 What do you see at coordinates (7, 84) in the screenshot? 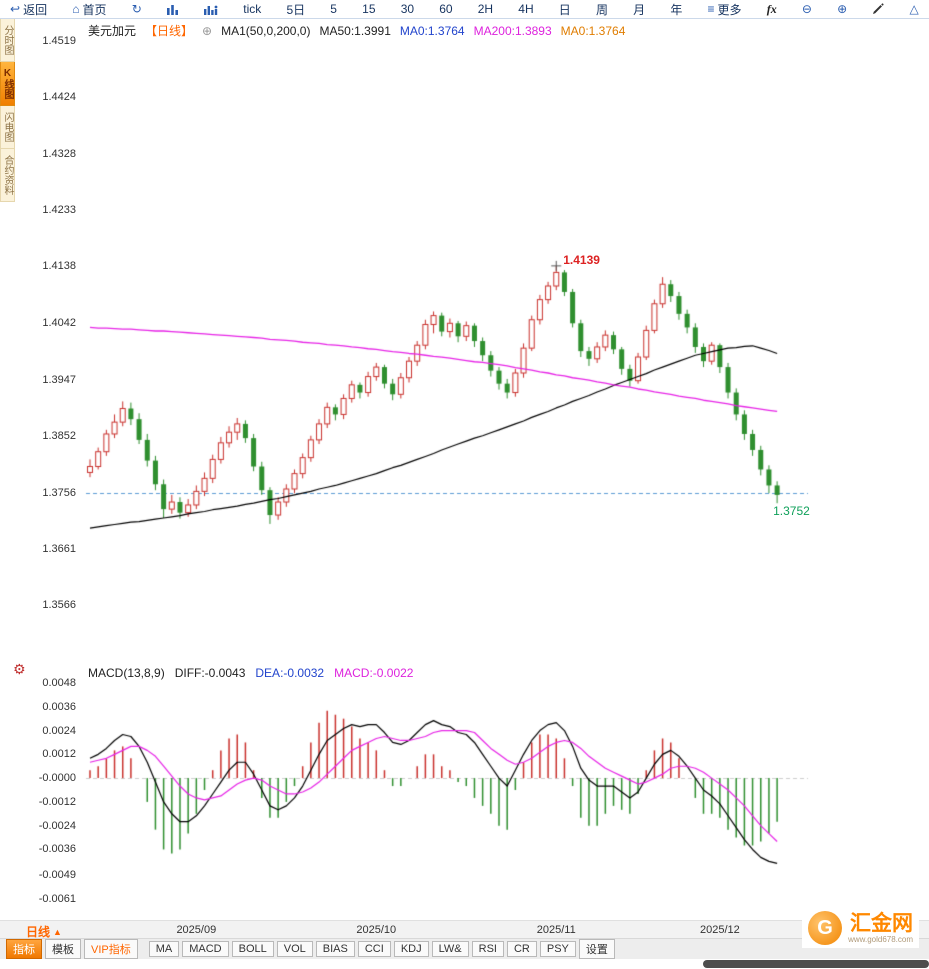
I see `tab-kline-chart: K线图` at bounding box center [7, 84].